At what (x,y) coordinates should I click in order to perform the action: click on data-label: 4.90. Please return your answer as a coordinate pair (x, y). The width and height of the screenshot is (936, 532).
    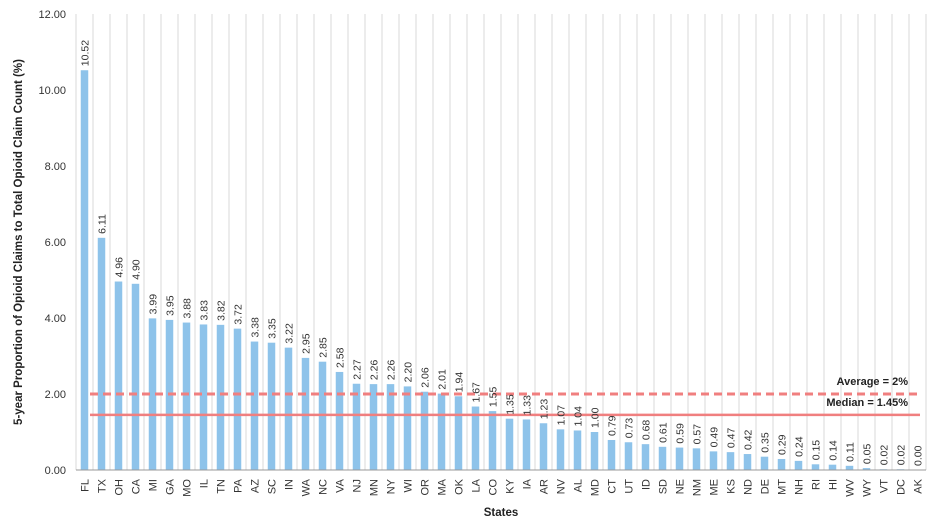
    Looking at the image, I should click on (137, 269).